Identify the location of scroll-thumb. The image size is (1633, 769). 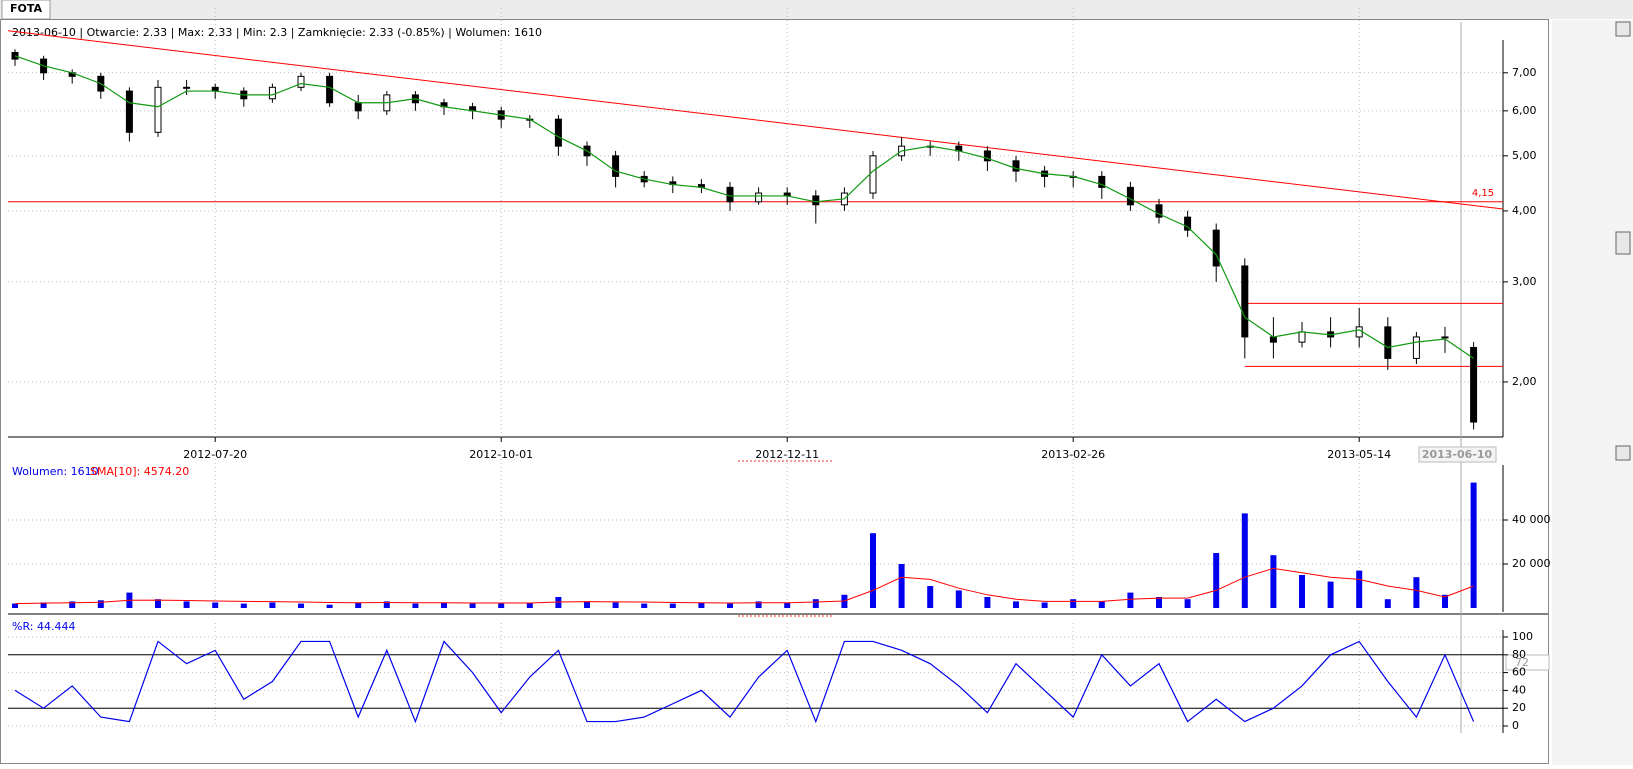
(1623, 243).